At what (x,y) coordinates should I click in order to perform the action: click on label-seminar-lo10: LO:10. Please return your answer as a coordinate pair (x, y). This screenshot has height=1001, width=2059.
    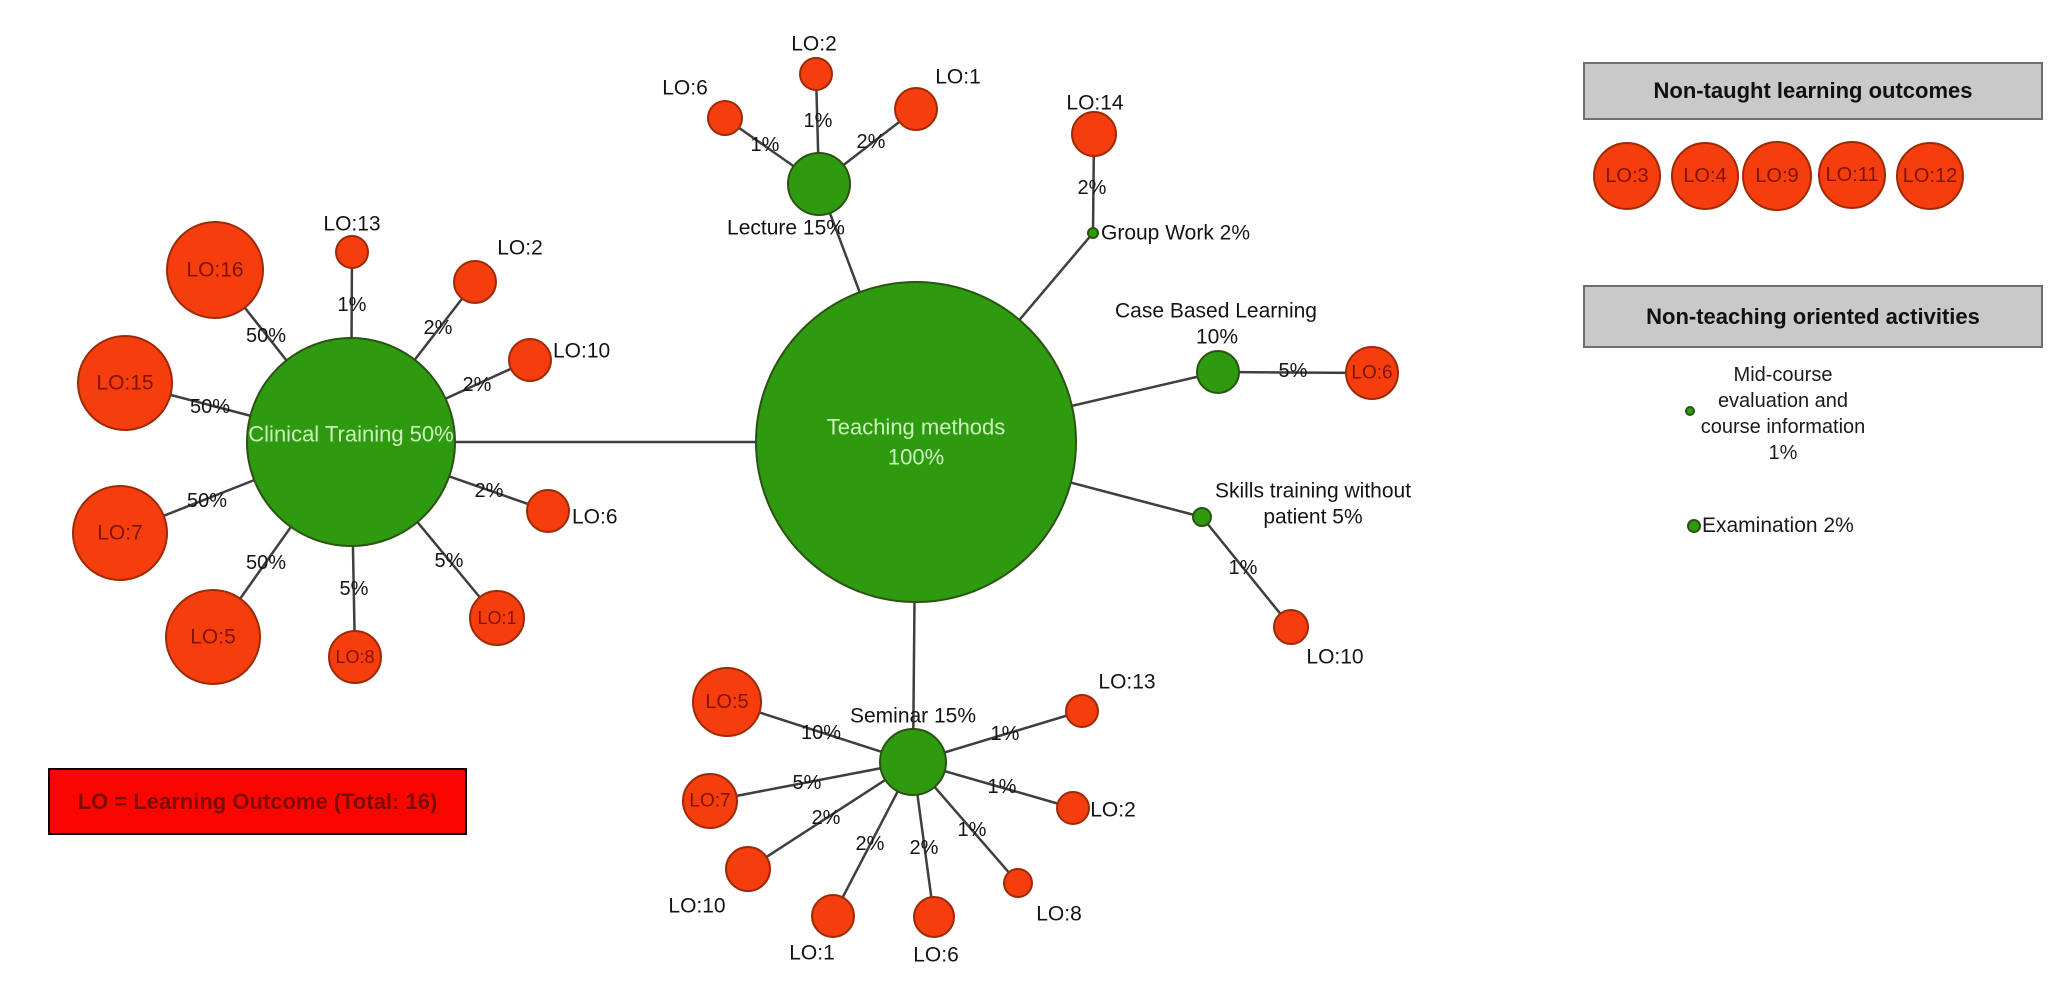
    Looking at the image, I should click on (696, 906).